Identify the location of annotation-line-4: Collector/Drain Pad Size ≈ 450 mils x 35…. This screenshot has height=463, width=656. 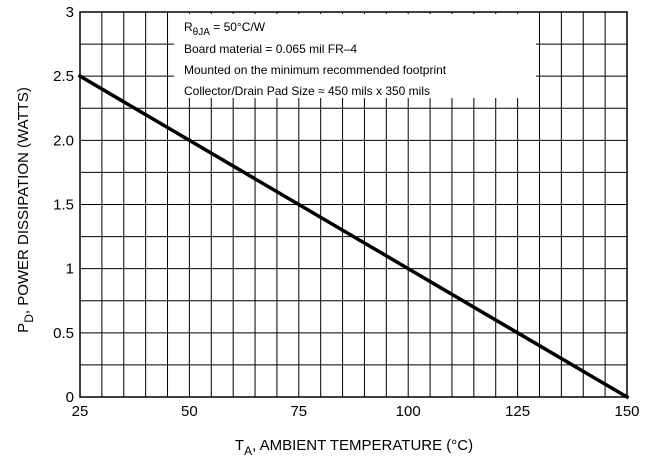
(307, 91).